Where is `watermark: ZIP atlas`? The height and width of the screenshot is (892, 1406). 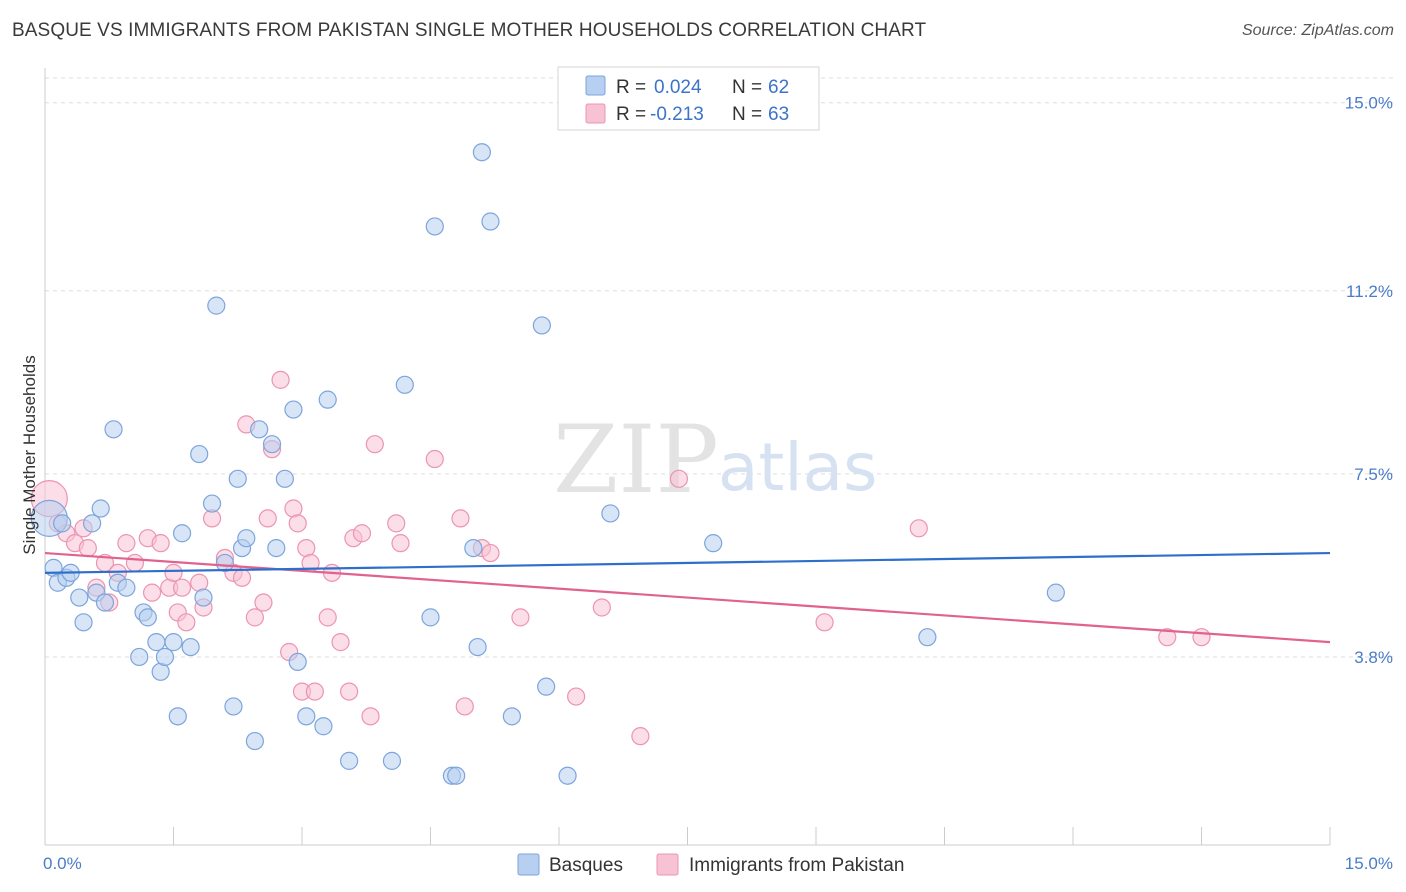 watermark: ZIP atlas is located at coordinates (715, 460).